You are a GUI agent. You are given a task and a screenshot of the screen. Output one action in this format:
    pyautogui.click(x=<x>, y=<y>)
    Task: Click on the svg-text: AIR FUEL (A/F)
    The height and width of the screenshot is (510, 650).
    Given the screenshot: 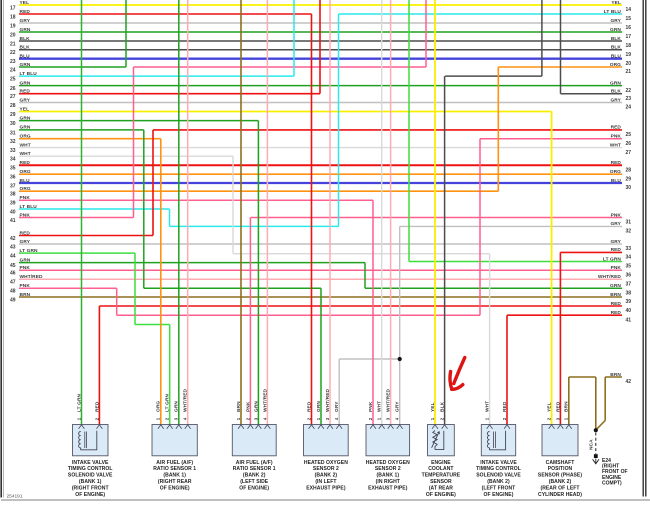 What is the action you would take?
    pyautogui.click(x=254, y=463)
    